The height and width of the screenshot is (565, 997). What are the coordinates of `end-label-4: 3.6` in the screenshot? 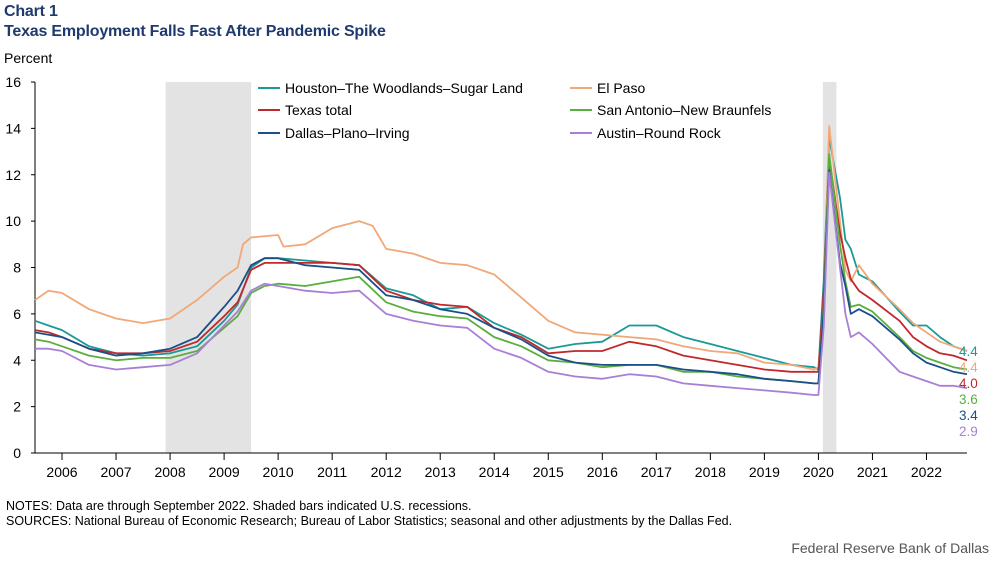 It's located at (968, 399).